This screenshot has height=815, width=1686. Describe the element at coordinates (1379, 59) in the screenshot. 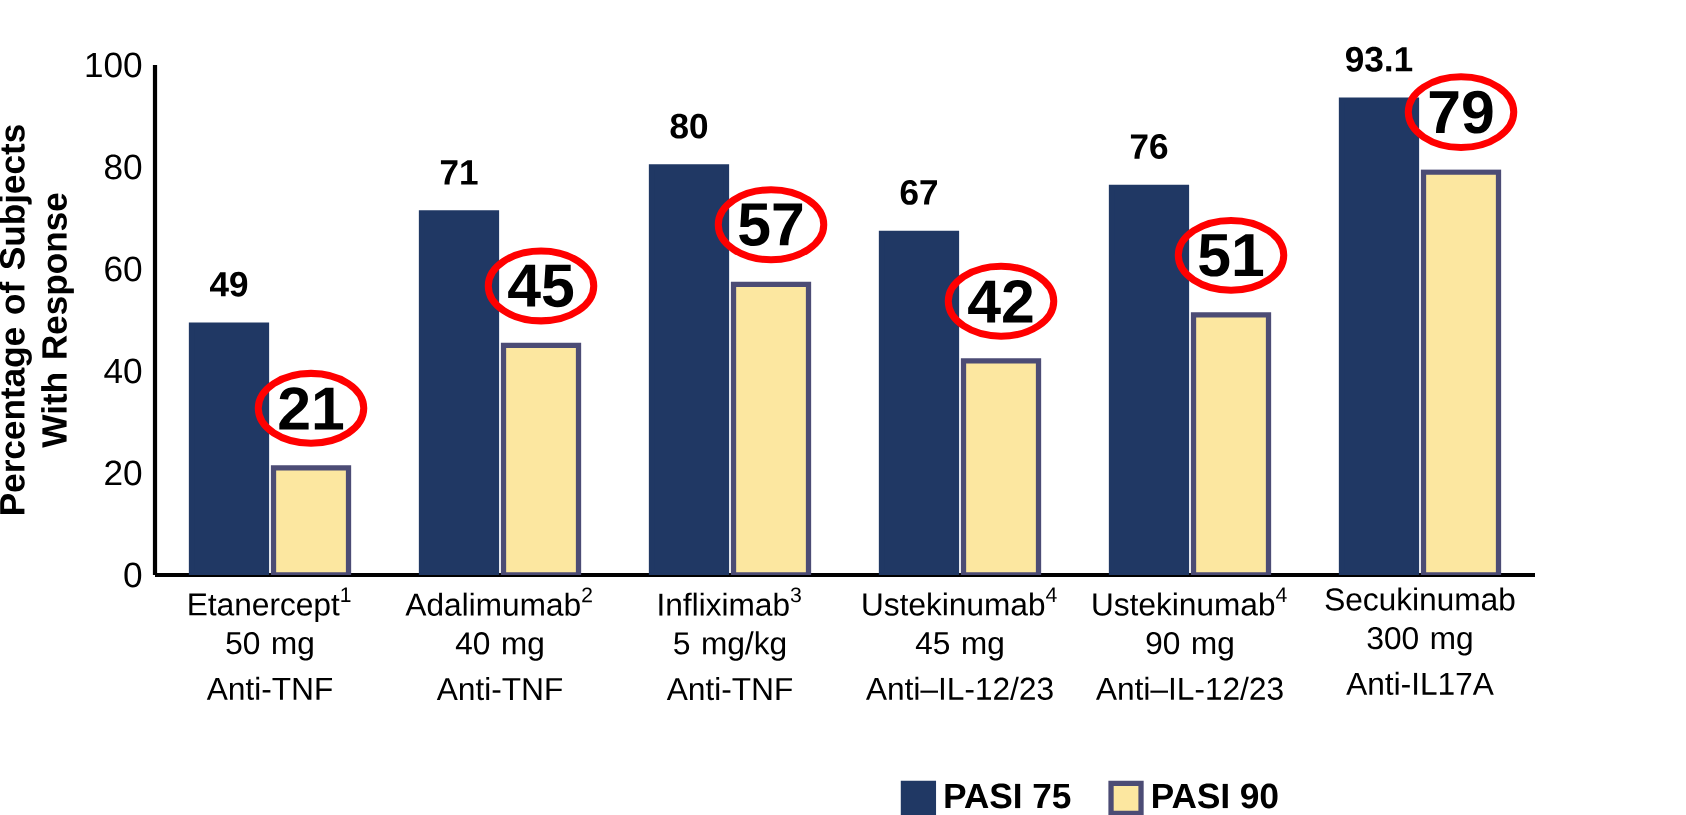

I see `data-label: 93.1` at that location.